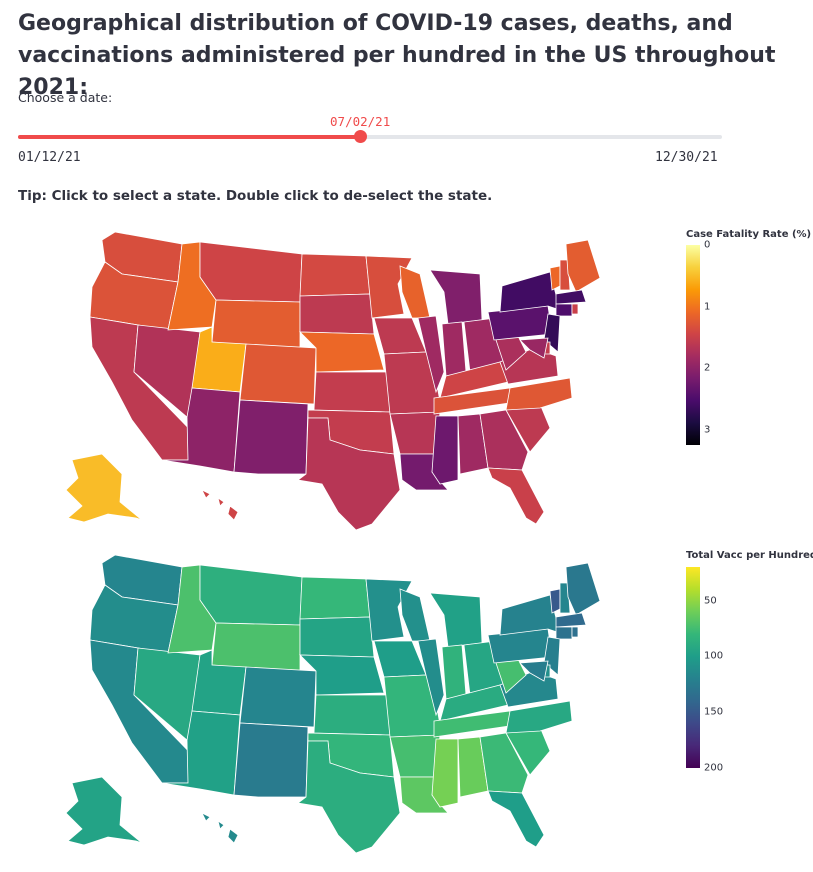 The width and height of the screenshot is (813, 872). Describe the element at coordinates (571, 297) in the screenshot. I see `state-ma-shape` at that location.